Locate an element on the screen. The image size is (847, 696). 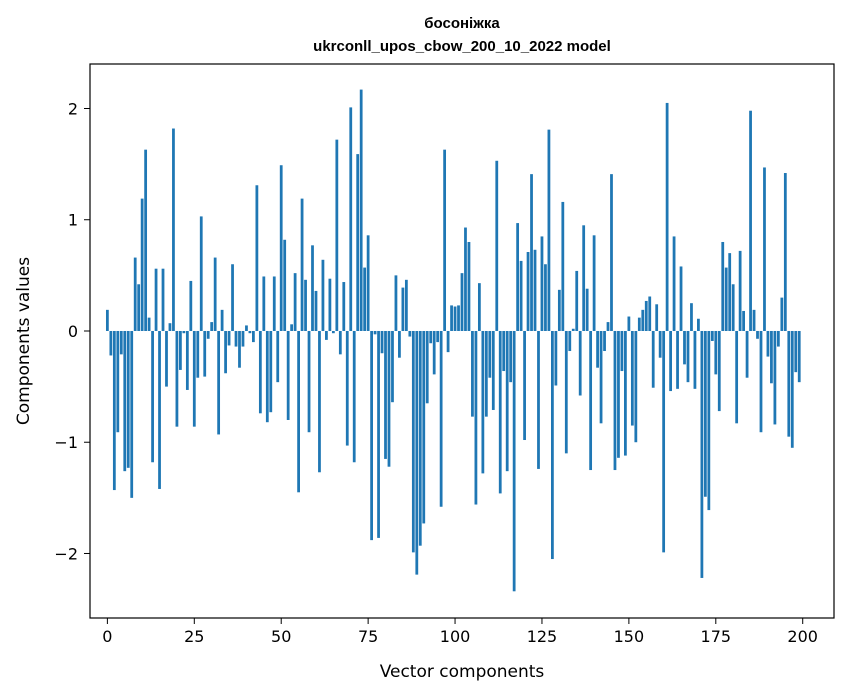
y-tick-label: −2 is located at coordinates (66, 553).